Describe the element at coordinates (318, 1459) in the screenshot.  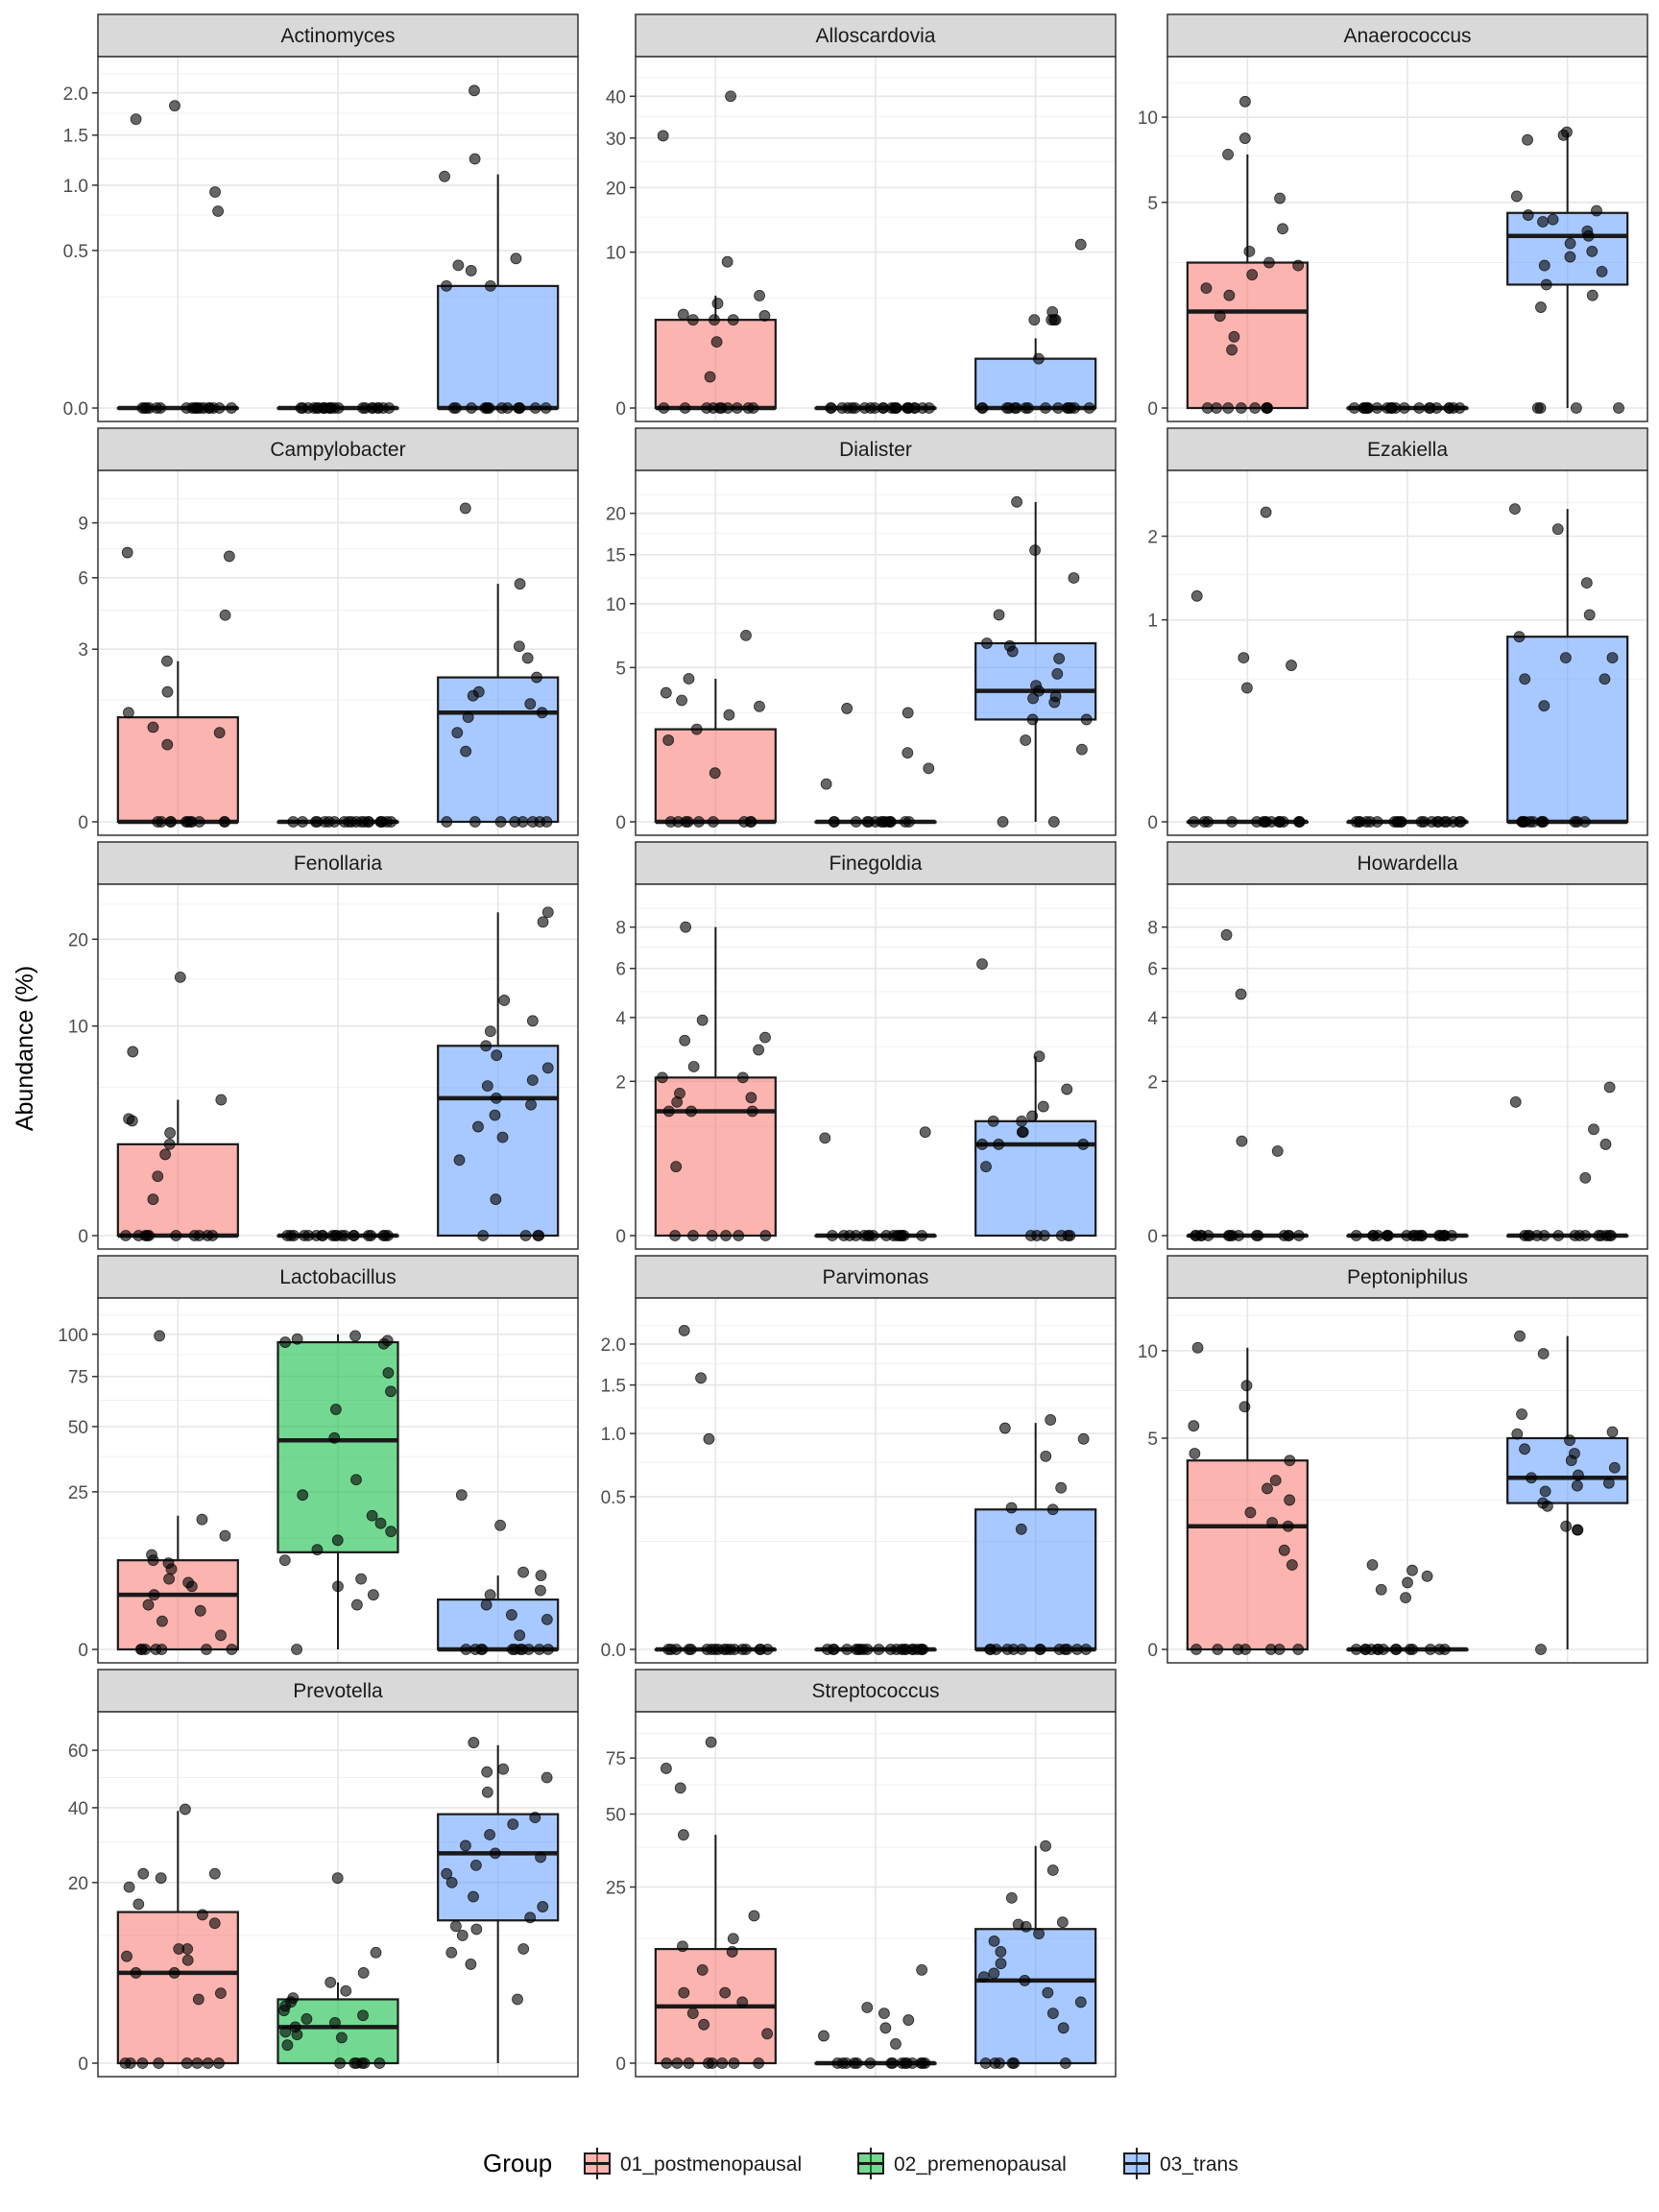
I see `facet-lactobacillus: Lactobacillus 0 25 50 75 100` at that location.